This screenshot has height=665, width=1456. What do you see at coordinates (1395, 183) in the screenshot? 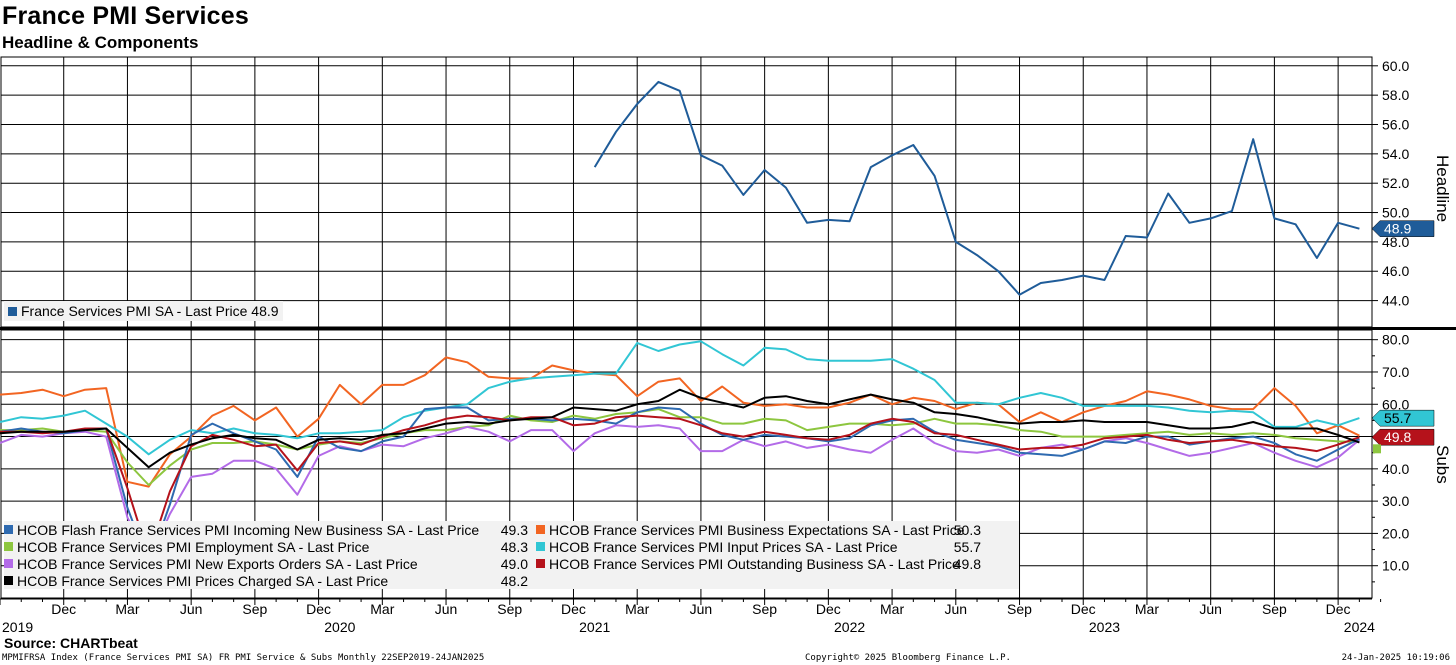
I see `y-tick-label: 52.0` at bounding box center [1395, 183].